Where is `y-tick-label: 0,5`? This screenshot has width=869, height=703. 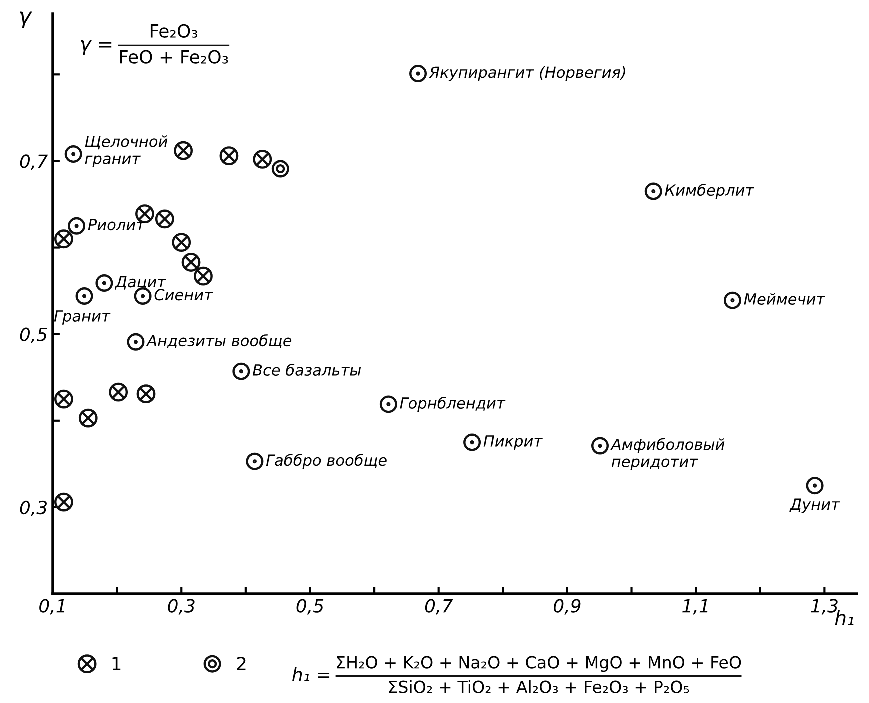
y-tick-label: 0,5 is located at coordinates (34, 336).